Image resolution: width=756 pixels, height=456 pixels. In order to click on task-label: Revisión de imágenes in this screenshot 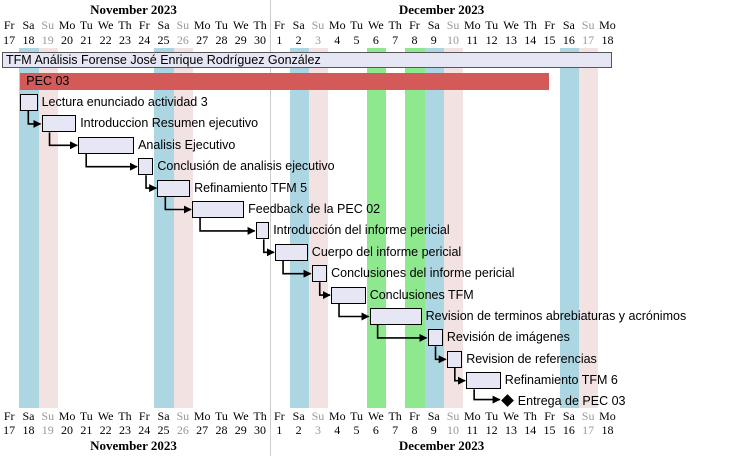, I will do `click(508, 337)`.